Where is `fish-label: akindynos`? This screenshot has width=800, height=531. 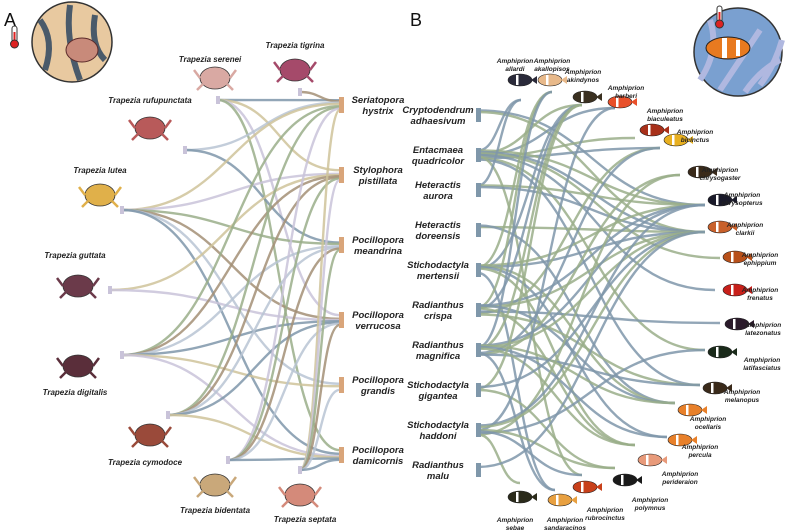
fish-label: akindynos is located at coordinates (583, 80).